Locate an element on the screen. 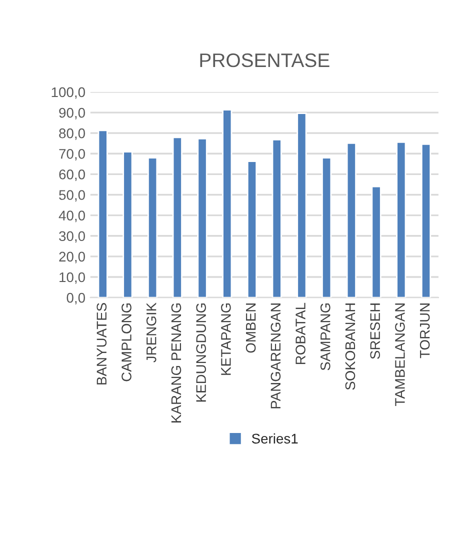  x-tick-label: OMBEN is located at coordinates (251, 328).